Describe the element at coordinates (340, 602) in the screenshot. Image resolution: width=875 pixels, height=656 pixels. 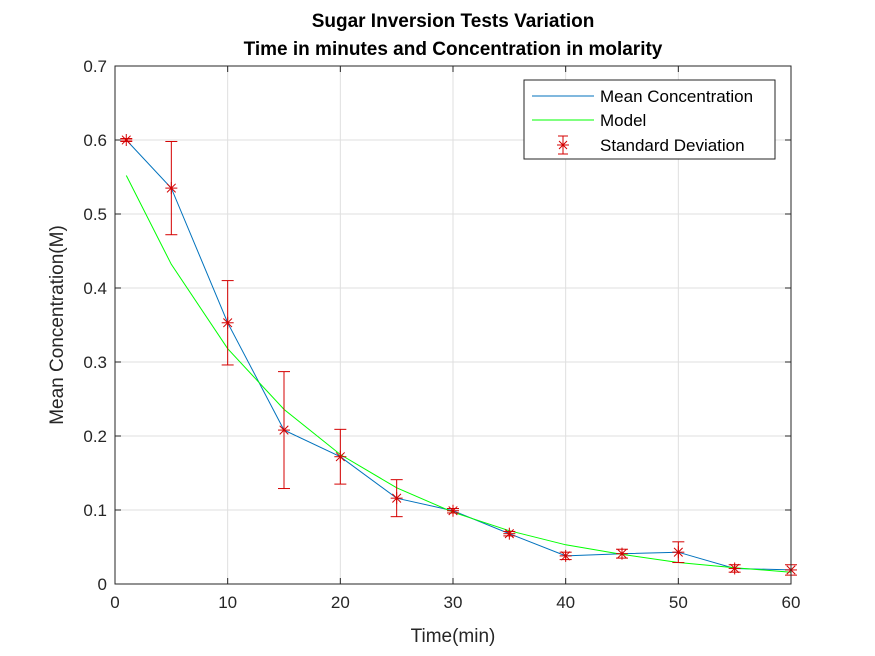
I see `x-tick-label-2: 20` at that location.